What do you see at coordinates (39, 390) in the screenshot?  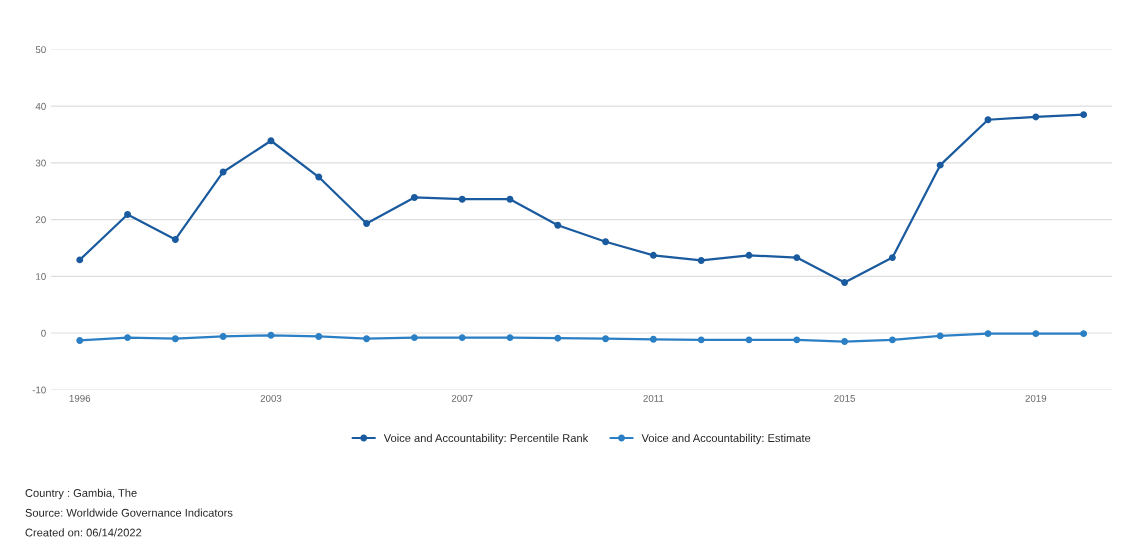 I see `y-tick-label: -10` at bounding box center [39, 390].